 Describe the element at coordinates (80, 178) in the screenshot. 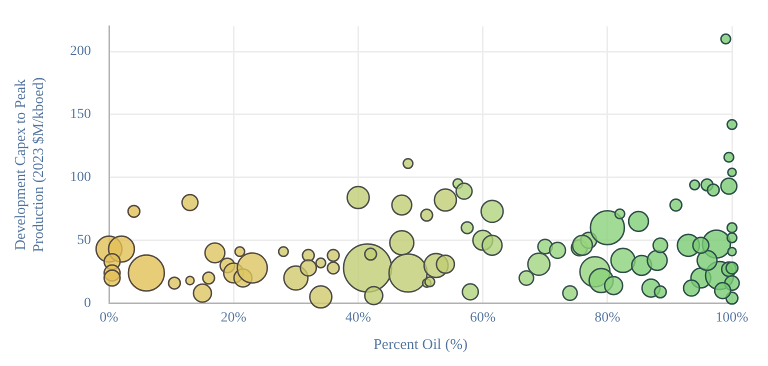

I see `y-tick-label: 100` at that location.